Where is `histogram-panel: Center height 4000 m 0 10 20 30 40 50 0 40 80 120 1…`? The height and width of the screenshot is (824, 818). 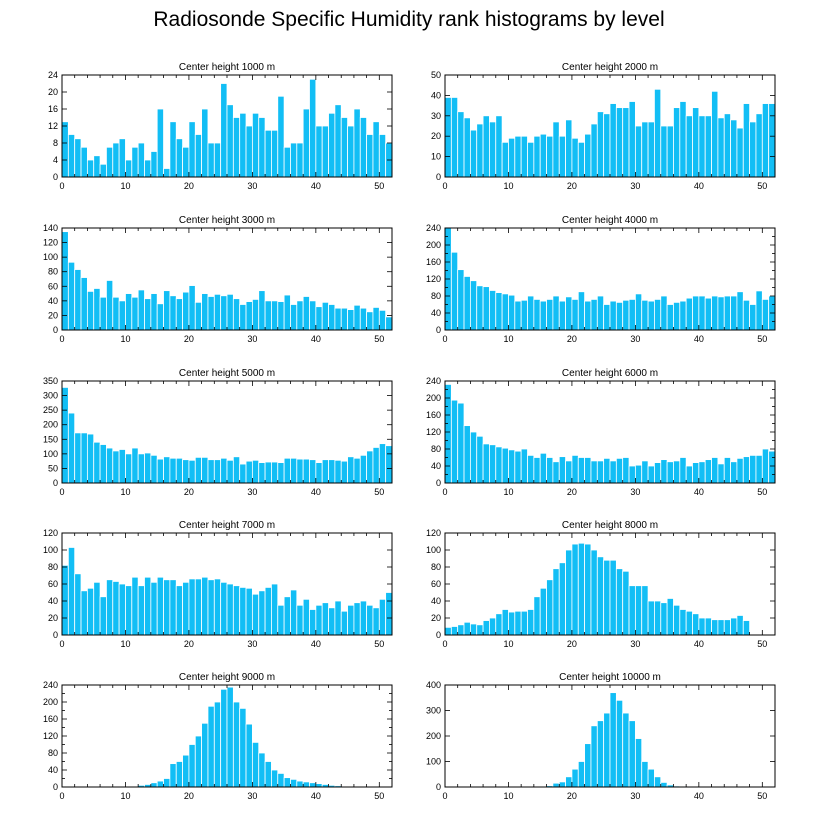
histogram-panel: Center height 4000 m 0 10 20 30 40 50 0 40 80 120 1… is located at coordinates (601, 279).